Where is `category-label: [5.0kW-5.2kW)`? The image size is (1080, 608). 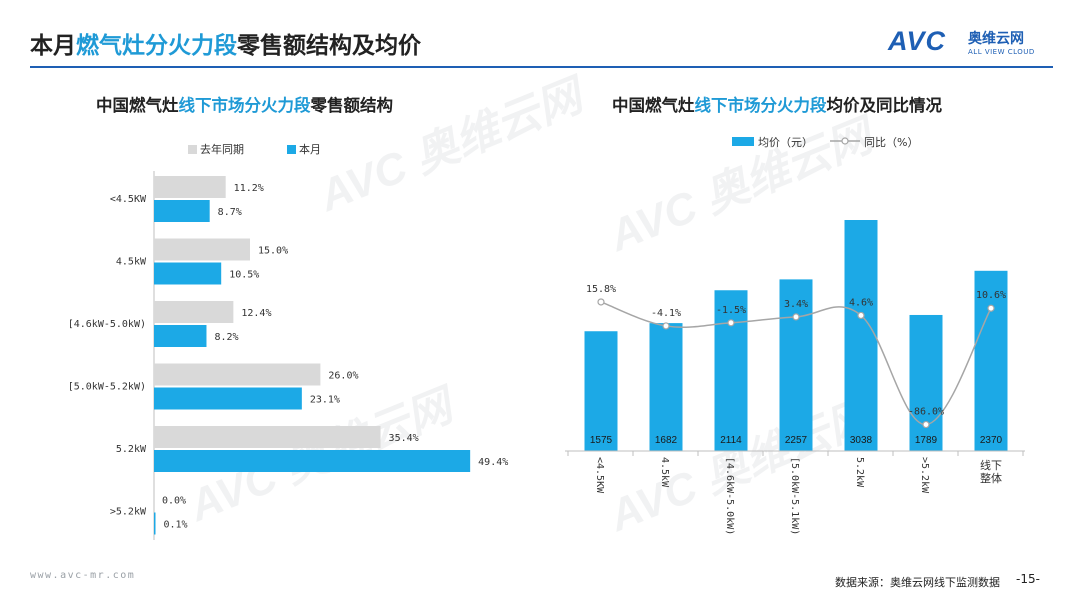
category-label: [5.0kW-5.2kW) is located at coordinates (107, 387).